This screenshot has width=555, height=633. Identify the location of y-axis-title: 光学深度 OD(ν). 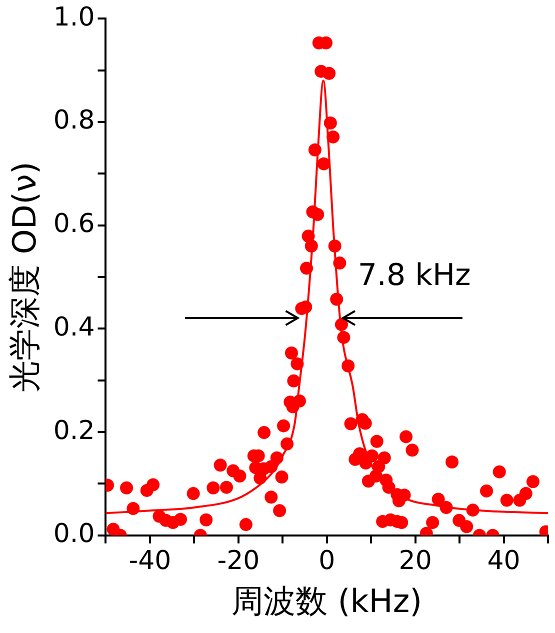
(25, 277).